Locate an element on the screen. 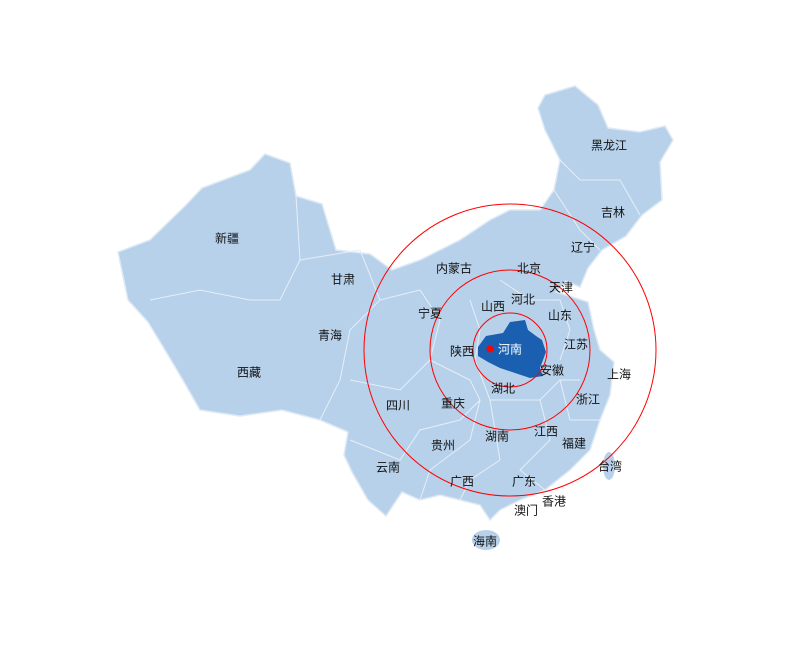  province-label: 青海 is located at coordinates (330, 335).